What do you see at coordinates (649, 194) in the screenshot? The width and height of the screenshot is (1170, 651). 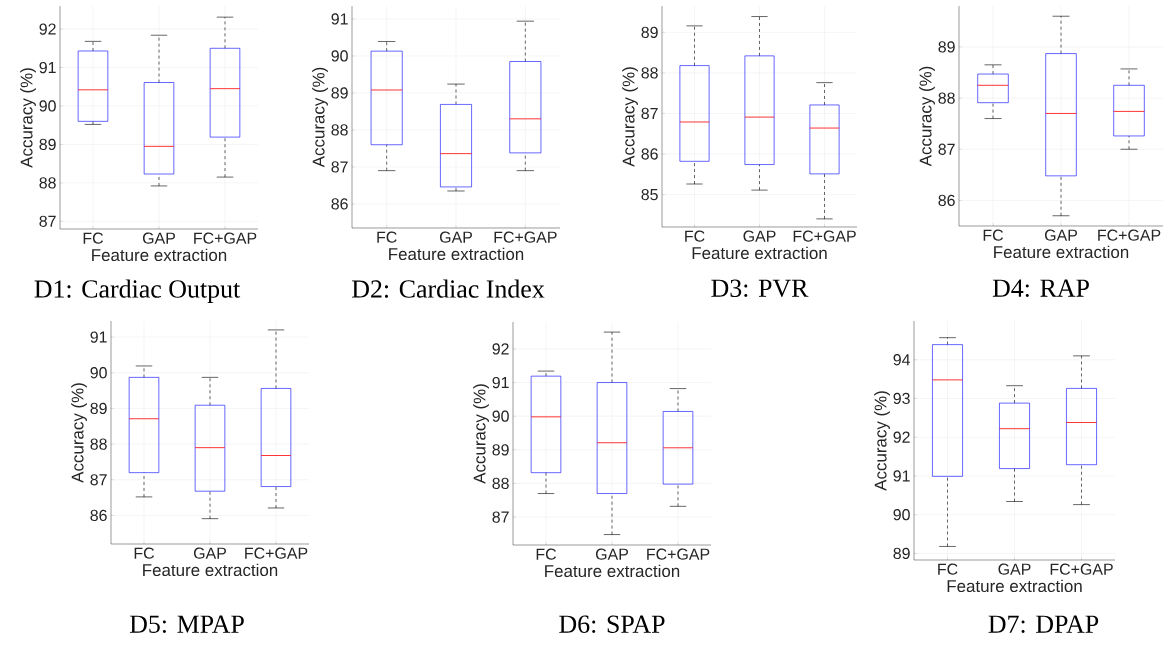 I see `y-tick-label: 85` at bounding box center [649, 194].